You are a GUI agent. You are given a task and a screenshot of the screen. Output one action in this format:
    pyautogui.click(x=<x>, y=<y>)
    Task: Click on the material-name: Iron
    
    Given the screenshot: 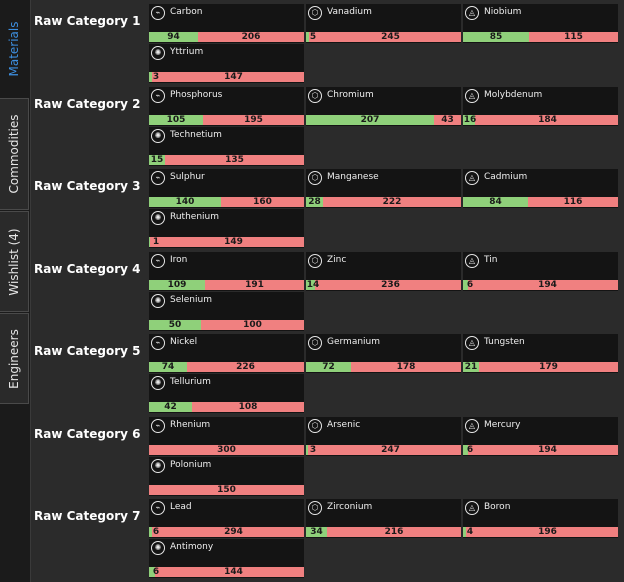 What is the action you would take?
    pyautogui.click(x=179, y=259)
    